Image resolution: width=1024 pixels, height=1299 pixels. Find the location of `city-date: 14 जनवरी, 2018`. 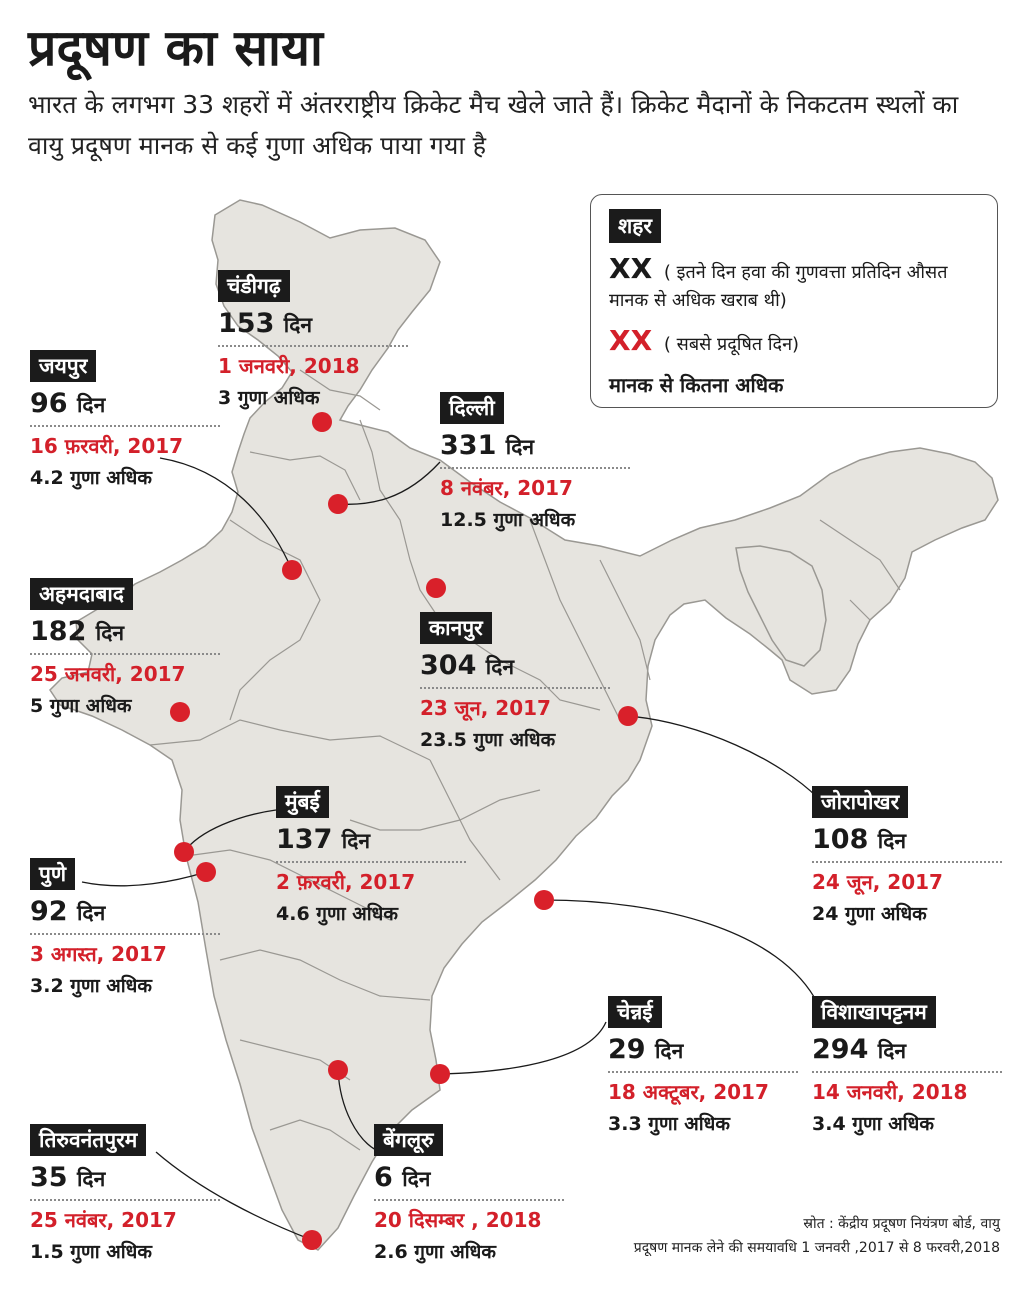

city-date: 14 जनवरी, 2018 is located at coordinates (890, 1092).